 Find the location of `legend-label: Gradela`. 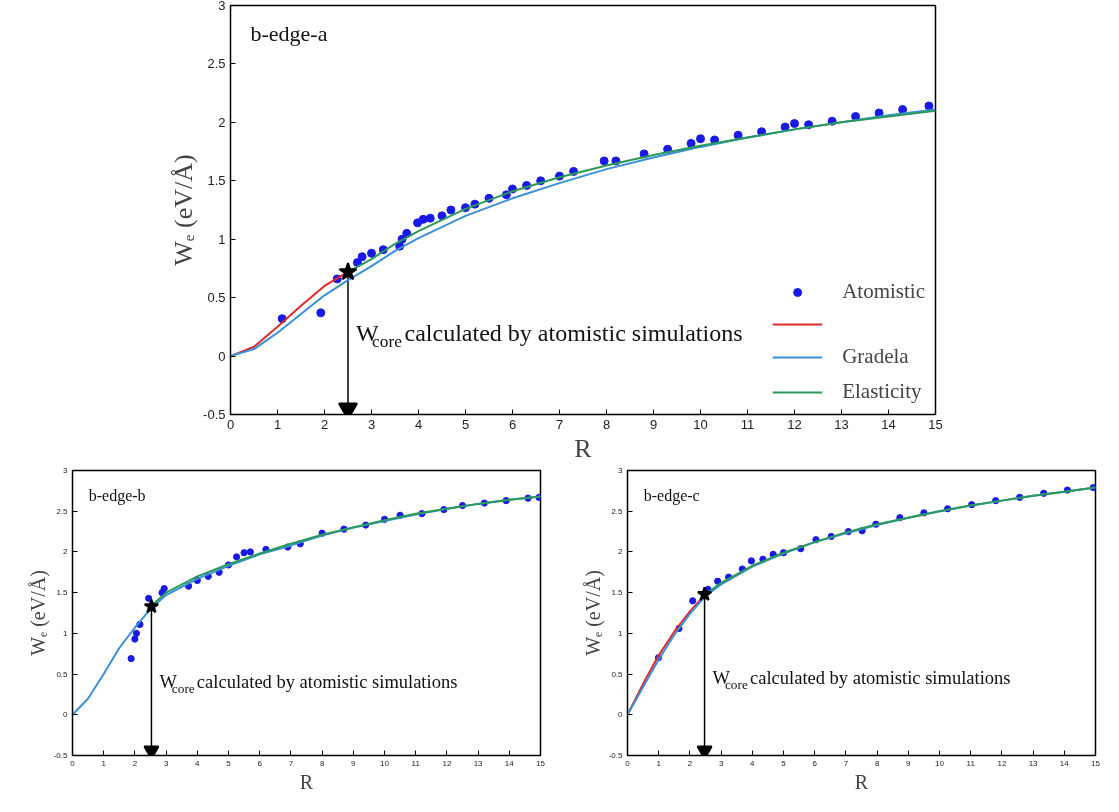

legend-label: Gradela is located at coordinates (875, 356).